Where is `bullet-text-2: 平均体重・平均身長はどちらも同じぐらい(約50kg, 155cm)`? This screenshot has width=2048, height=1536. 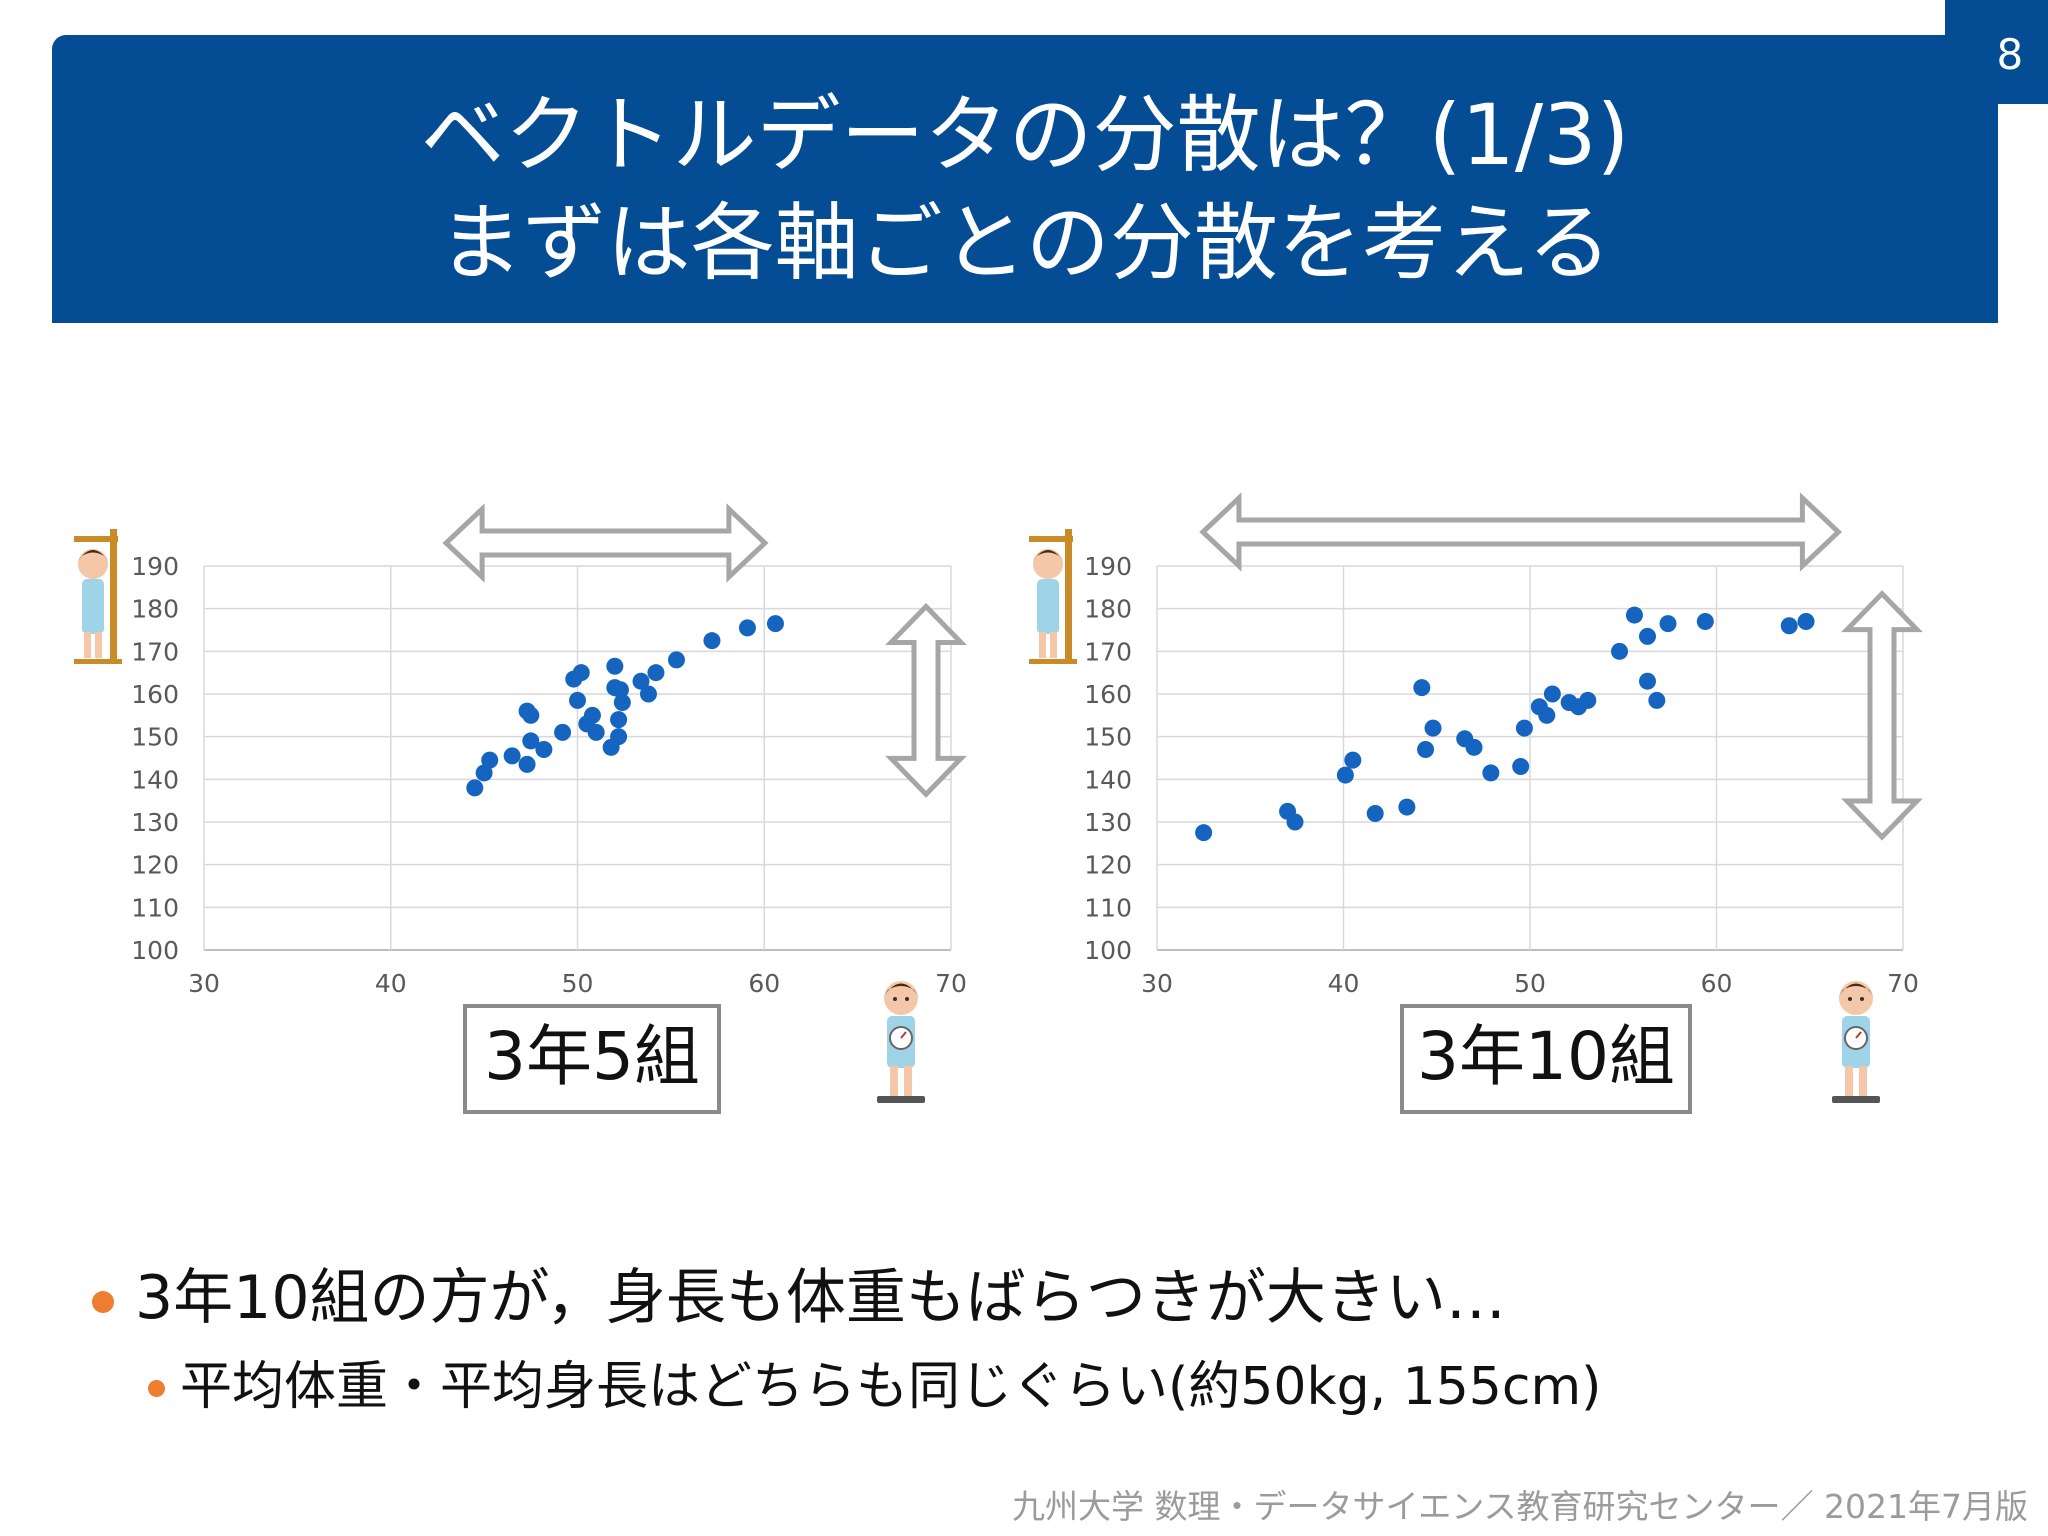
bullet-text-2: 平均体重・平均身長はどちらも同じぐらい(約50kg, 155cm) is located at coordinates (891, 1387).